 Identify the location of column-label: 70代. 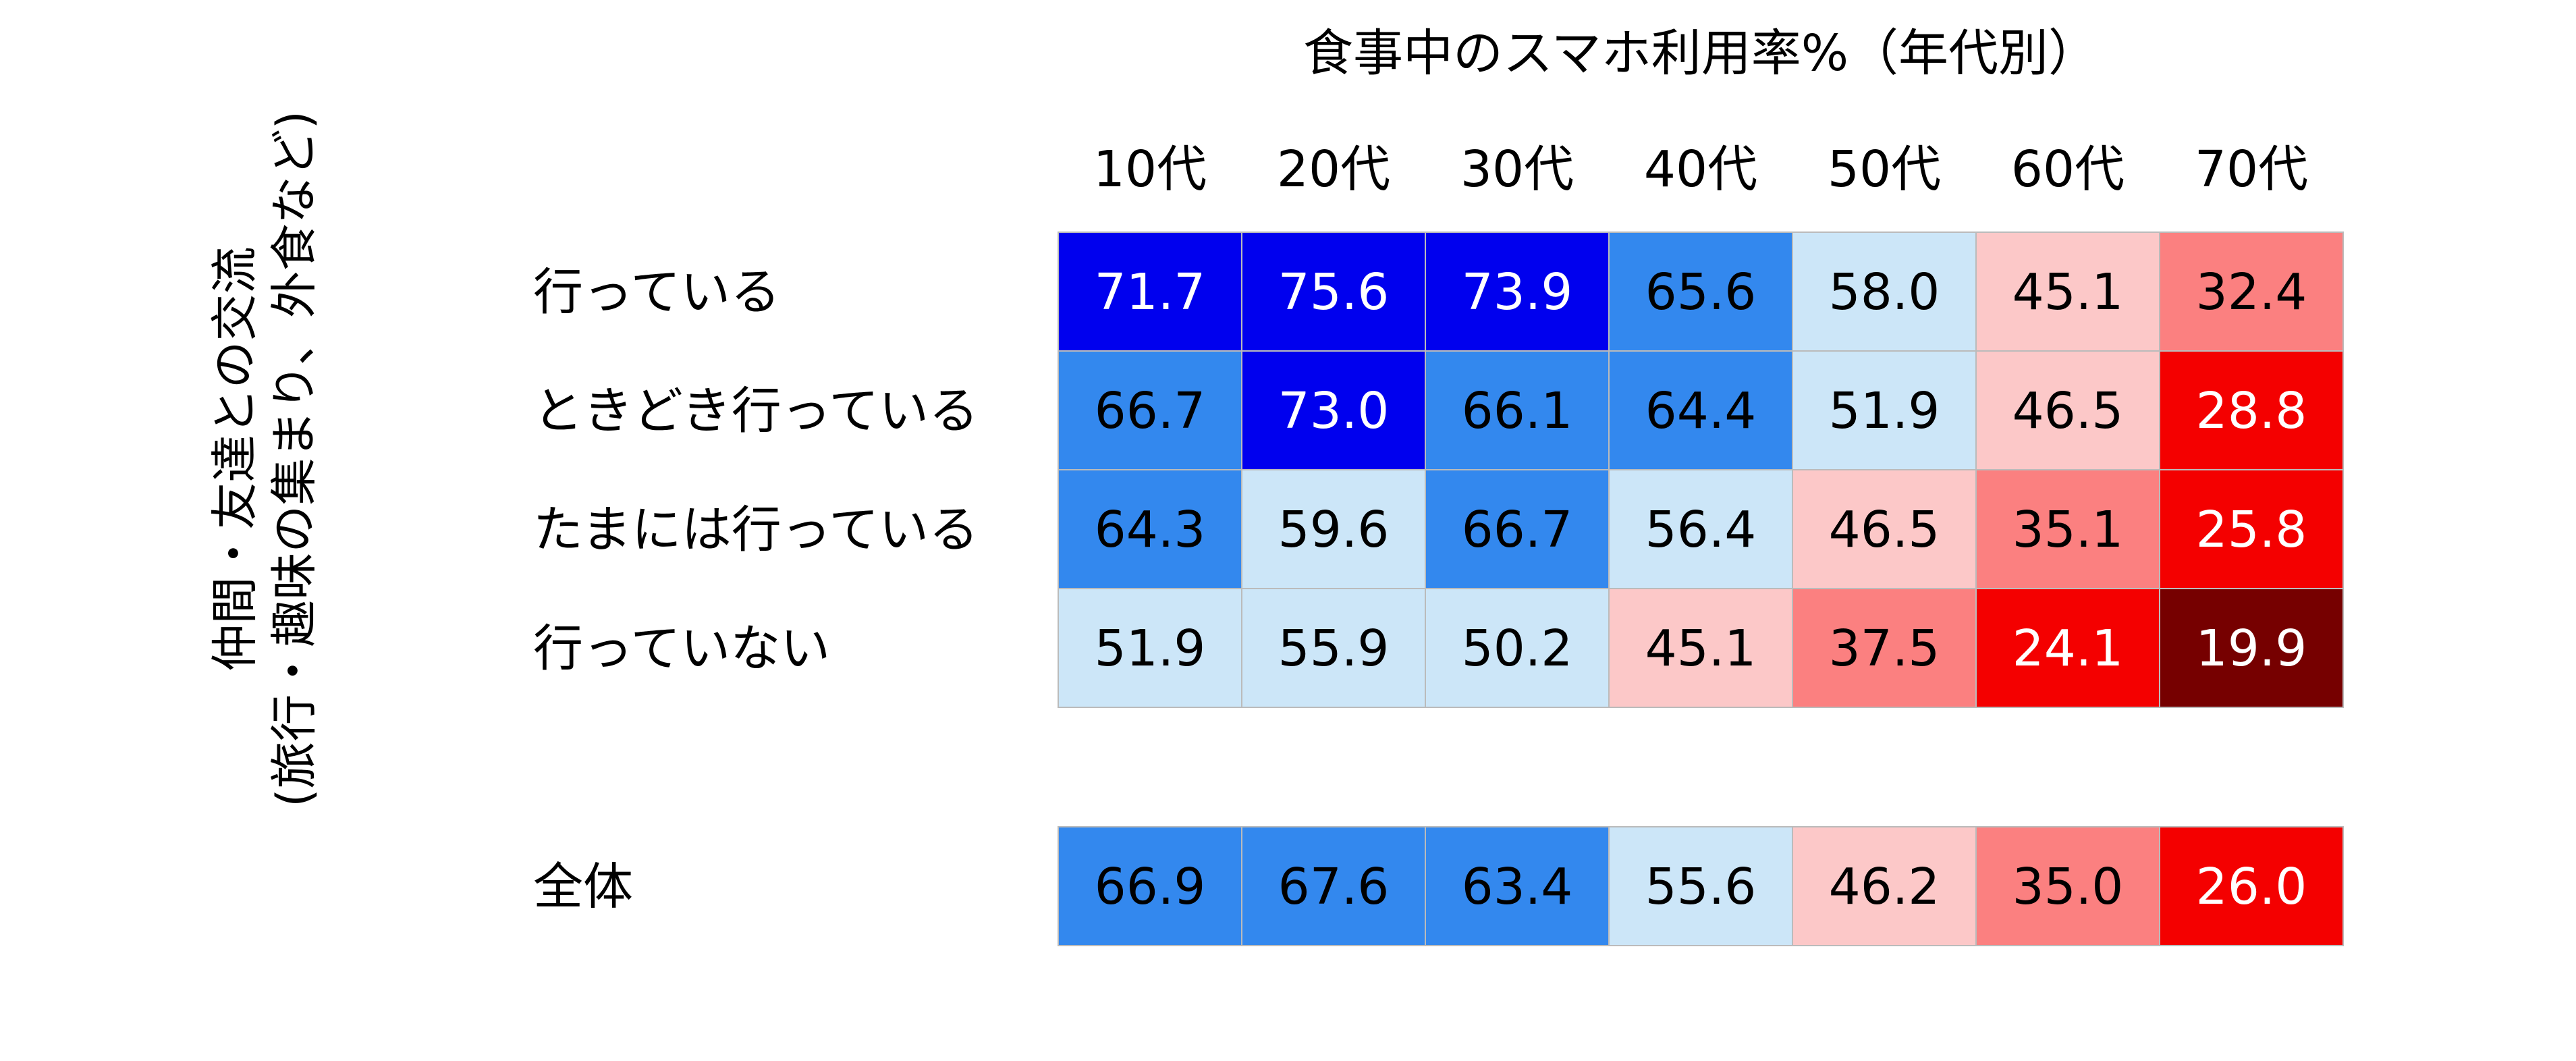
(2251, 169).